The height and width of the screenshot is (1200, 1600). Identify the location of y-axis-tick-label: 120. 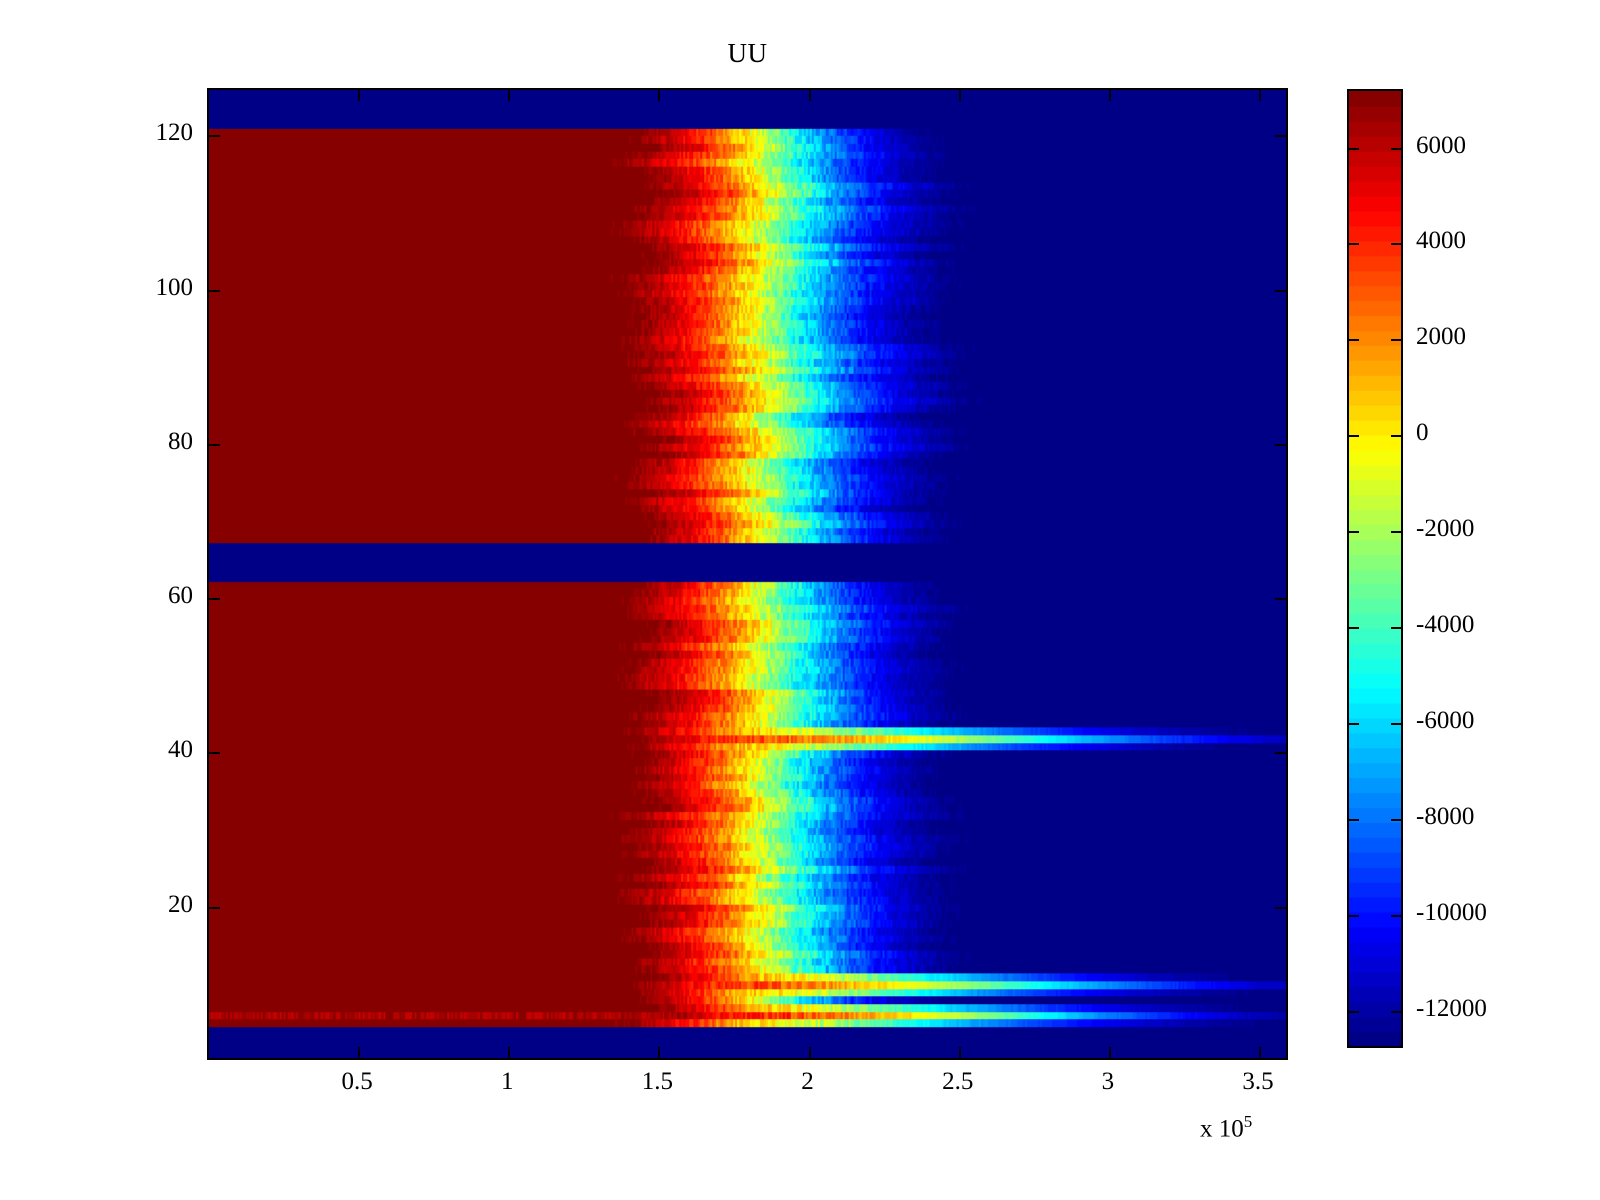
(174, 133).